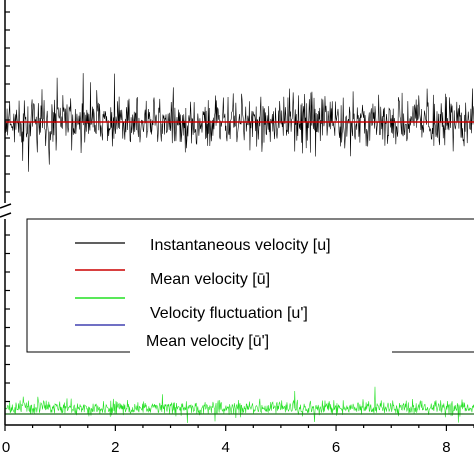 This screenshot has height=474, width=474. Describe the element at coordinates (226, 447) in the screenshot. I see `x-tick-label: 4` at that location.